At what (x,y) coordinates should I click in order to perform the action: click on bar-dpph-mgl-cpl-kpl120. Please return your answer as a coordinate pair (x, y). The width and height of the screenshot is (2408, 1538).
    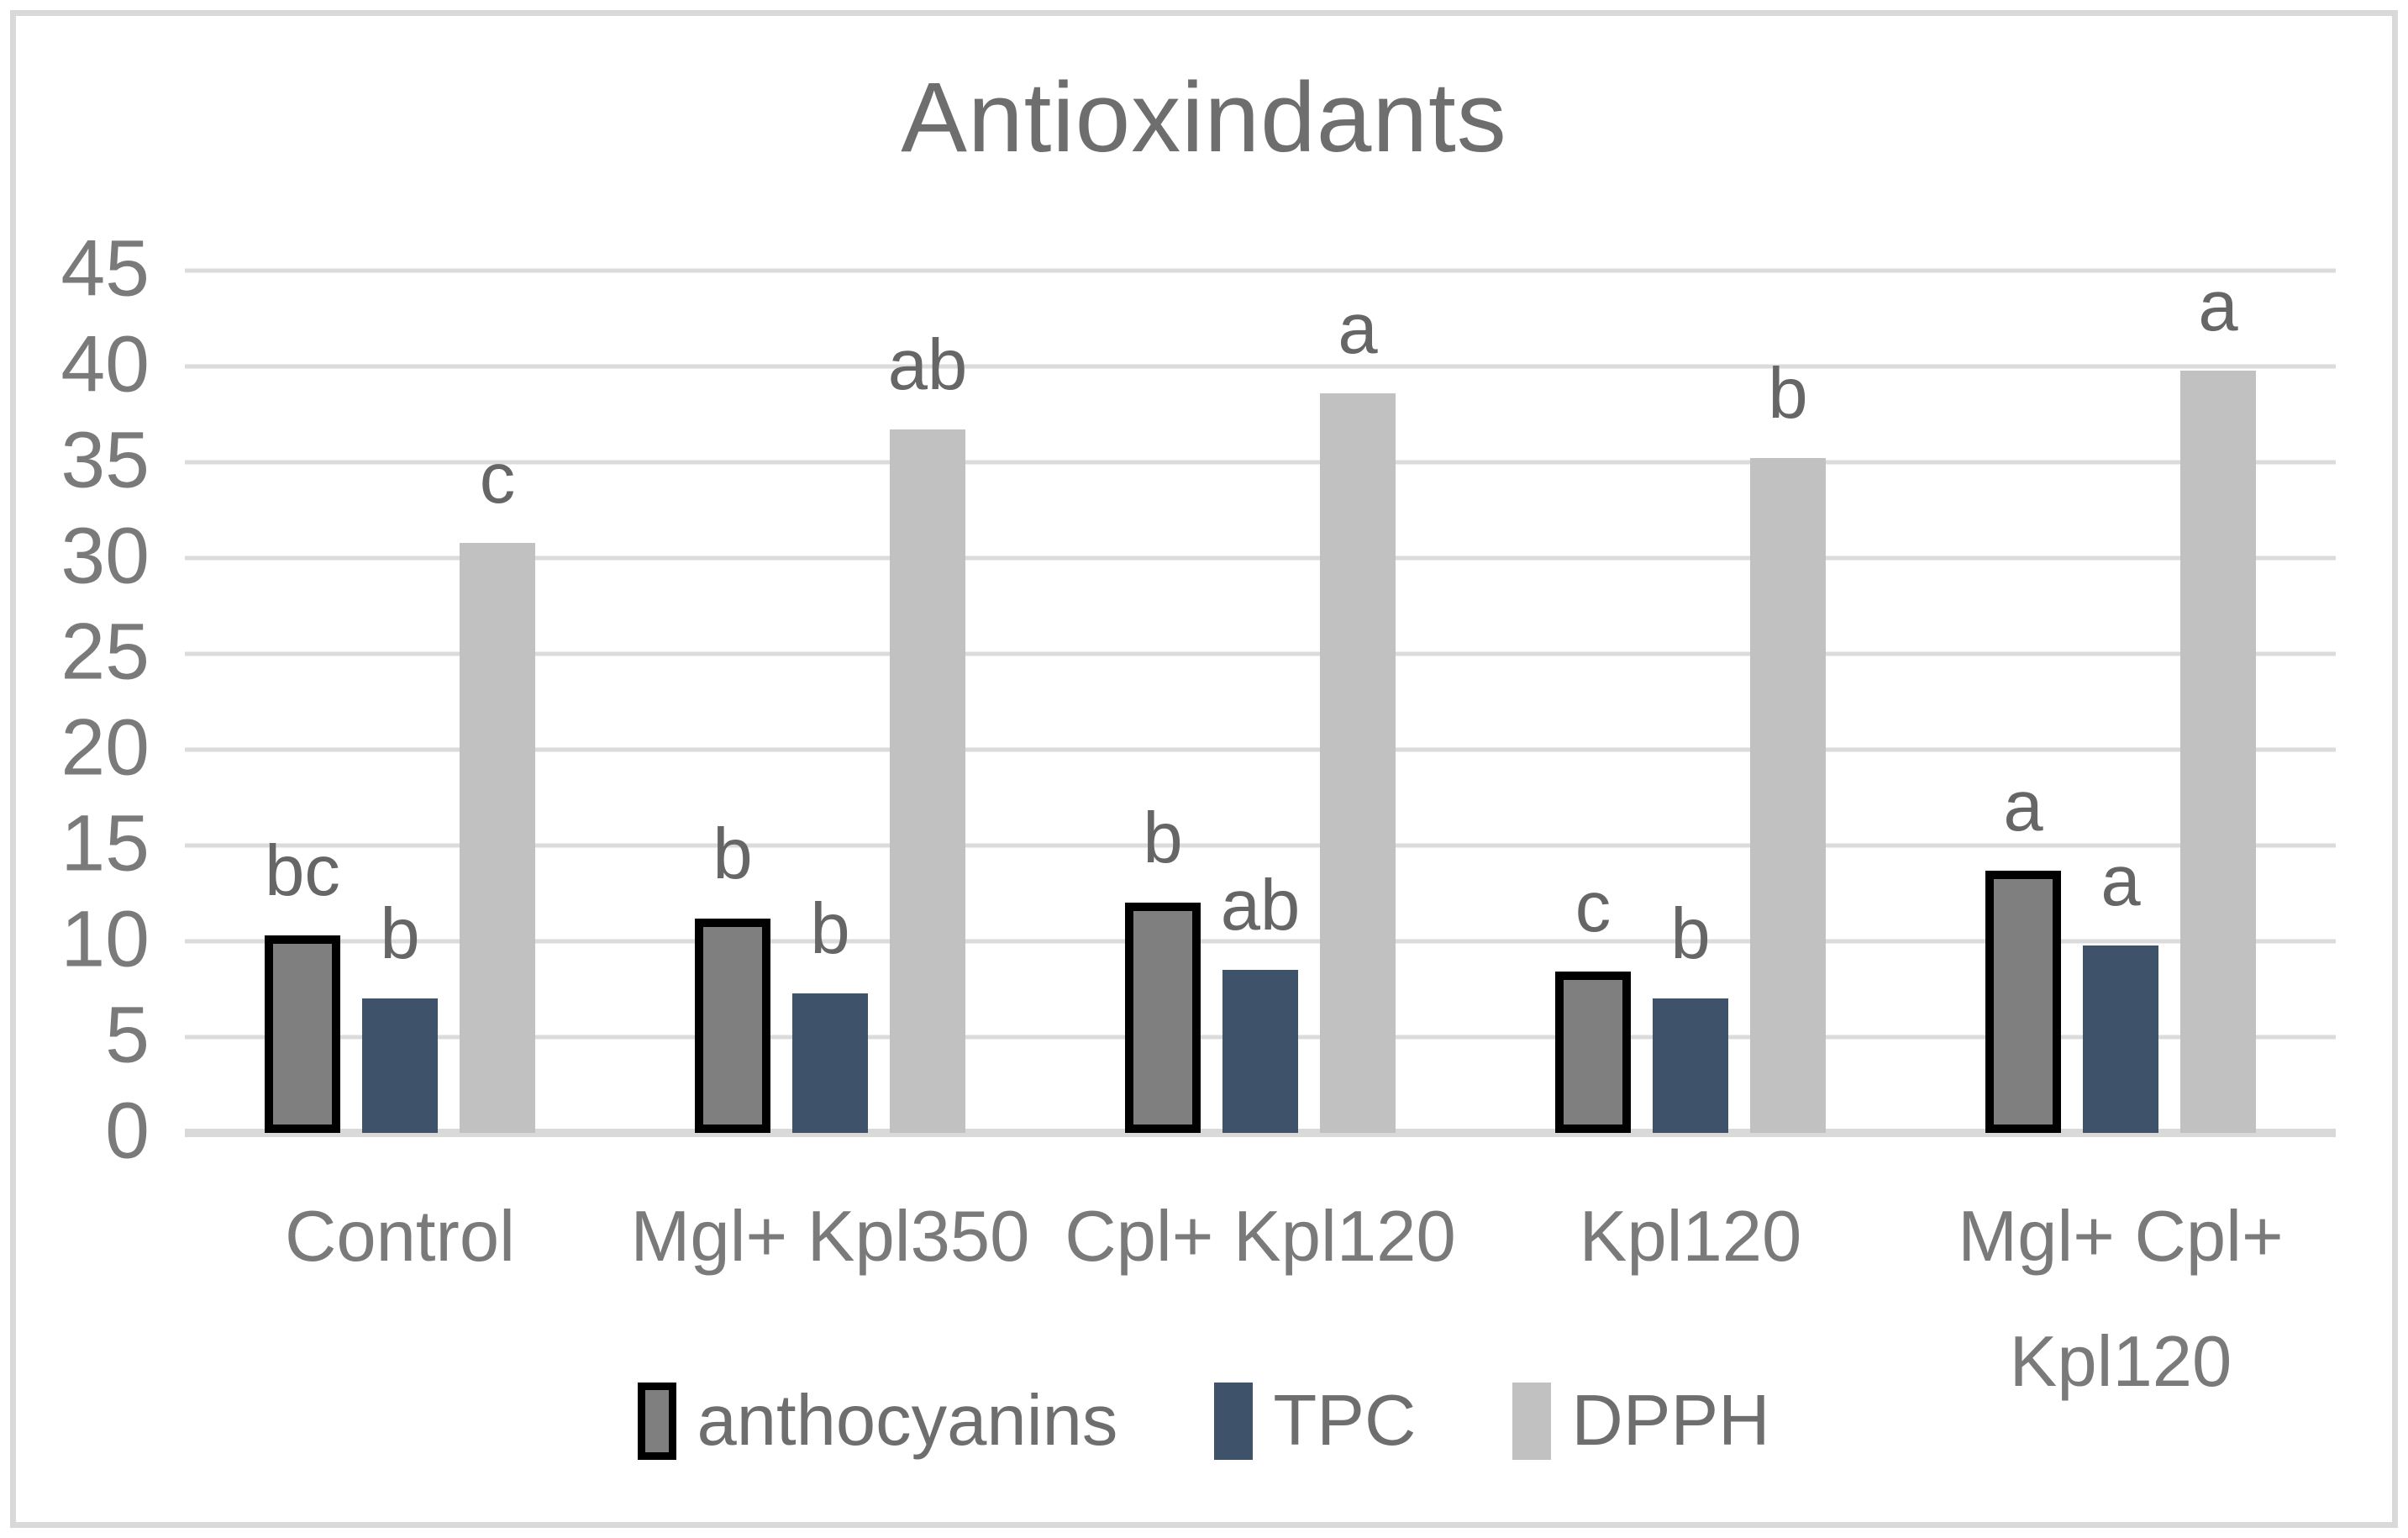
    Looking at the image, I should click on (2218, 752).